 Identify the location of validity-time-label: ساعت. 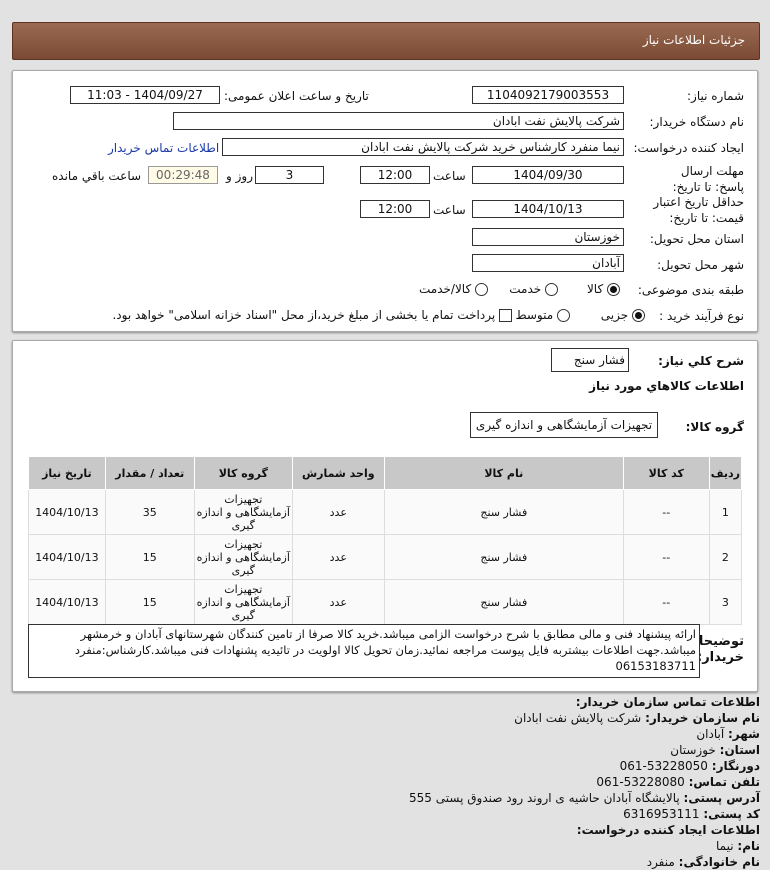
(449, 210).